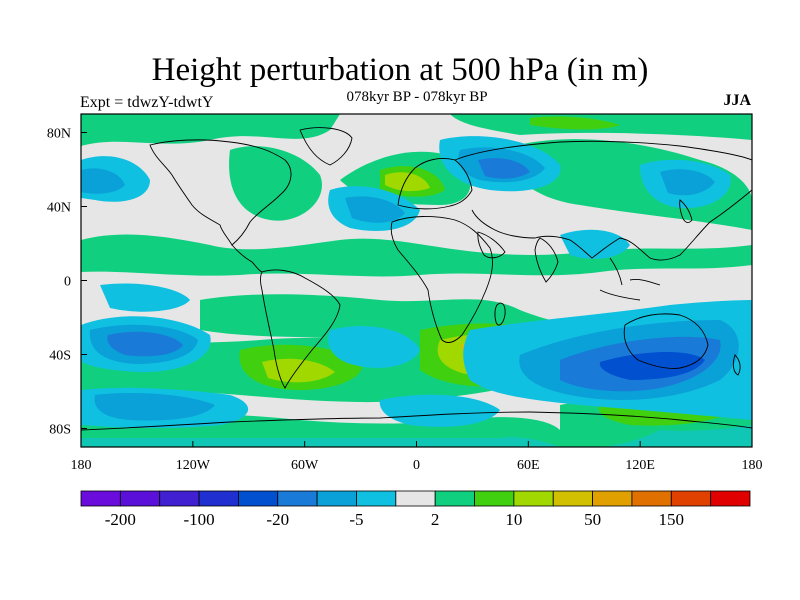 This screenshot has height=600, width=800. Describe the element at coordinates (630, 279) in the screenshot. I see `coastline-southeast-asia` at that location.